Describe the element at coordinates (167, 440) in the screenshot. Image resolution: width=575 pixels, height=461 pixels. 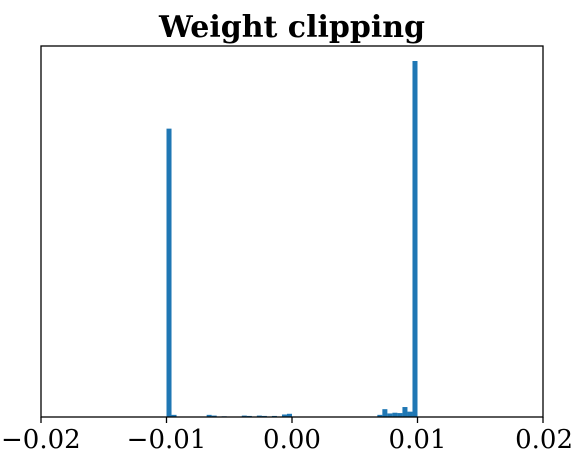
I see `x-tick-label: −0.01` at that location.